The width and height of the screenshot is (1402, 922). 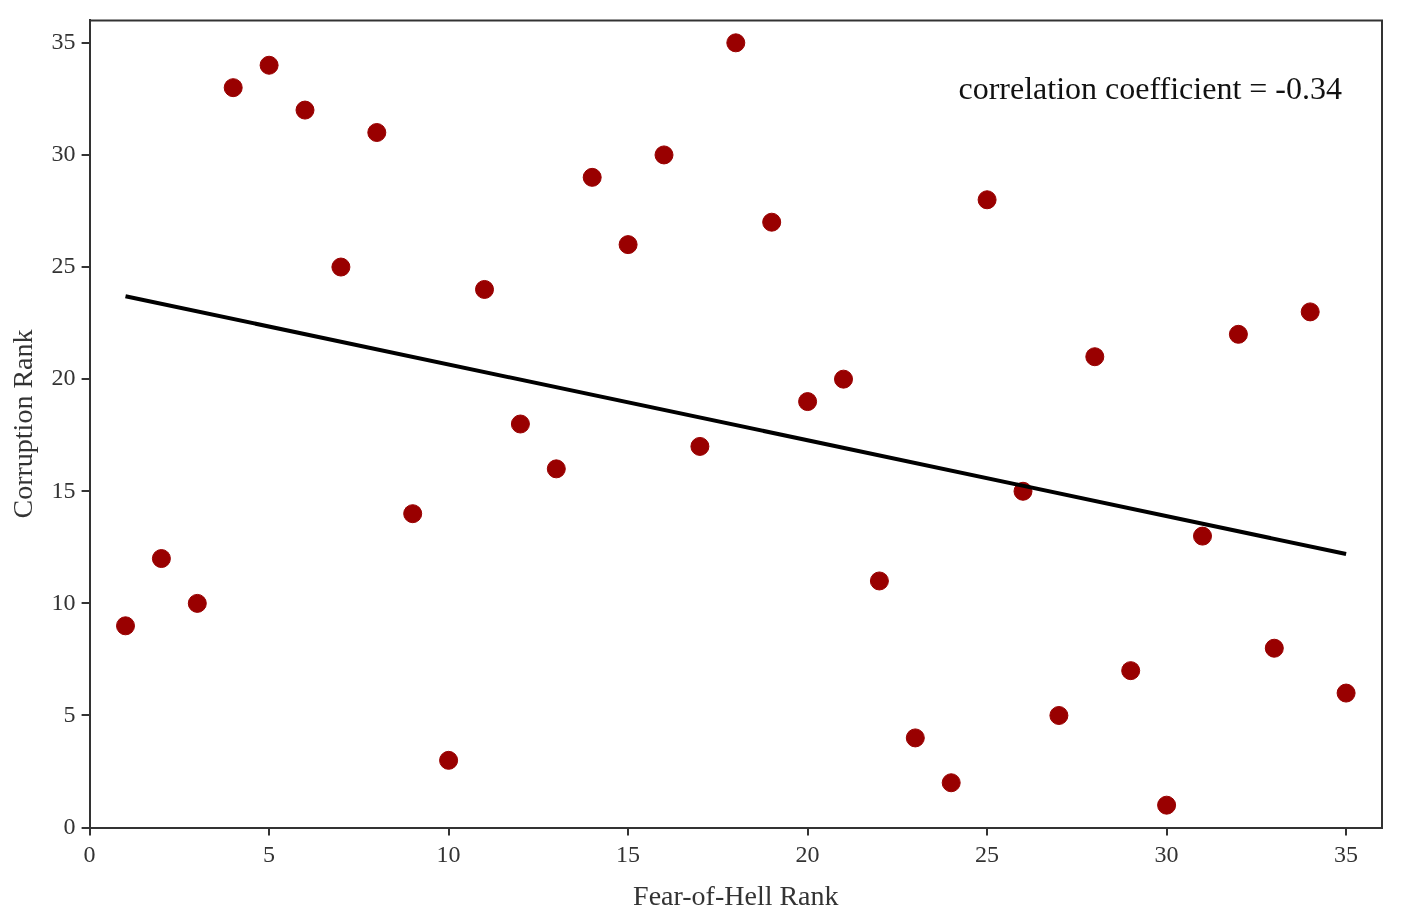 What do you see at coordinates (1346, 854) in the screenshot?
I see `x-tick-label: 35` at bounding box center [1346, 854].